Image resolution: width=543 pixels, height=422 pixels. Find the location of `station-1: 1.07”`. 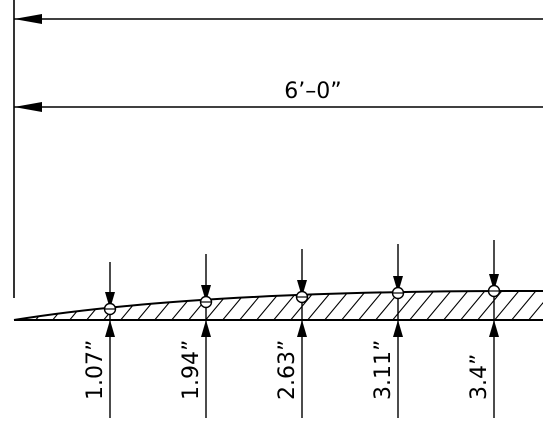

station-1: 1.07” is located at coordinates (100, 340).